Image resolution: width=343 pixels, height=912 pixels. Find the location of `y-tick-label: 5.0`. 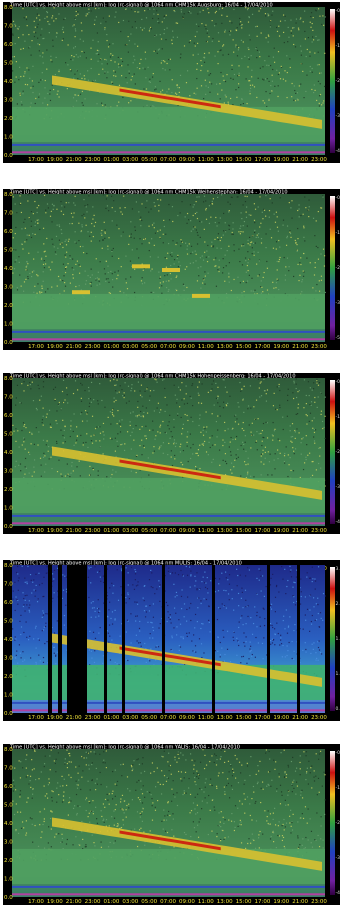

y-tick-label: 5.0 is located at coordinates (8, 622).